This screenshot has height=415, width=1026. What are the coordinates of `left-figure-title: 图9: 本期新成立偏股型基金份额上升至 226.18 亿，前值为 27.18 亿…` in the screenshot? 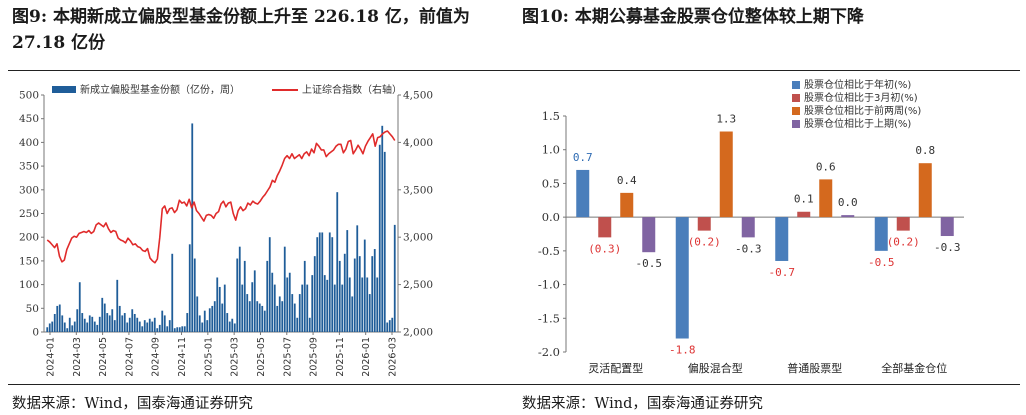 It's located at (241, 30).